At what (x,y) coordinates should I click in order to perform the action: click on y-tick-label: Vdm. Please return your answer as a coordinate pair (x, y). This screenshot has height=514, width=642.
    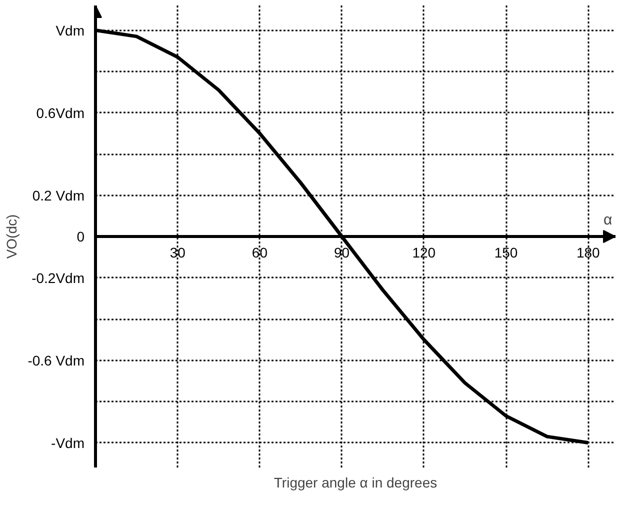
    Looking at the image, I should click on (70, 30).